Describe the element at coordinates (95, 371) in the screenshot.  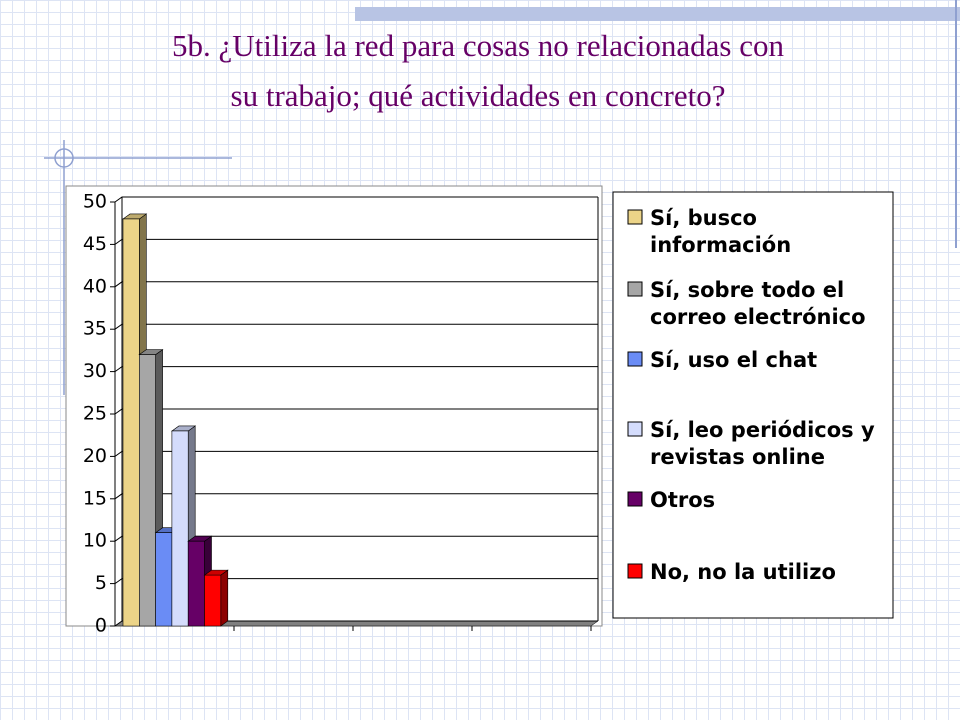
I see `y-tick-label: 30` at that location.